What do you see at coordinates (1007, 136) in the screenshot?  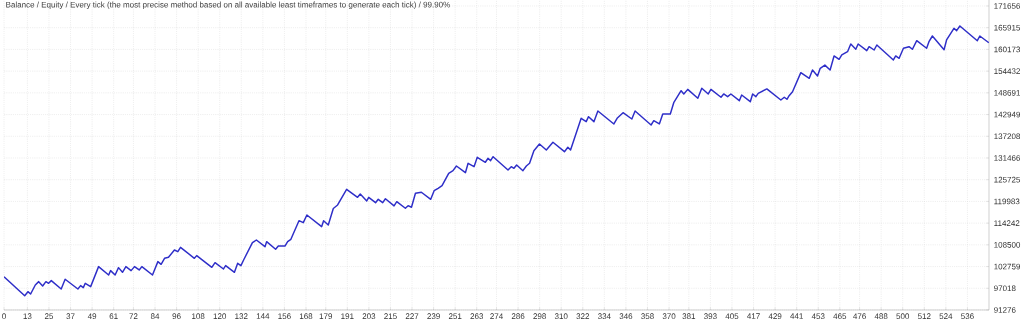 I see `y-tick-label: 137208` at bounding box center [1007, 136].